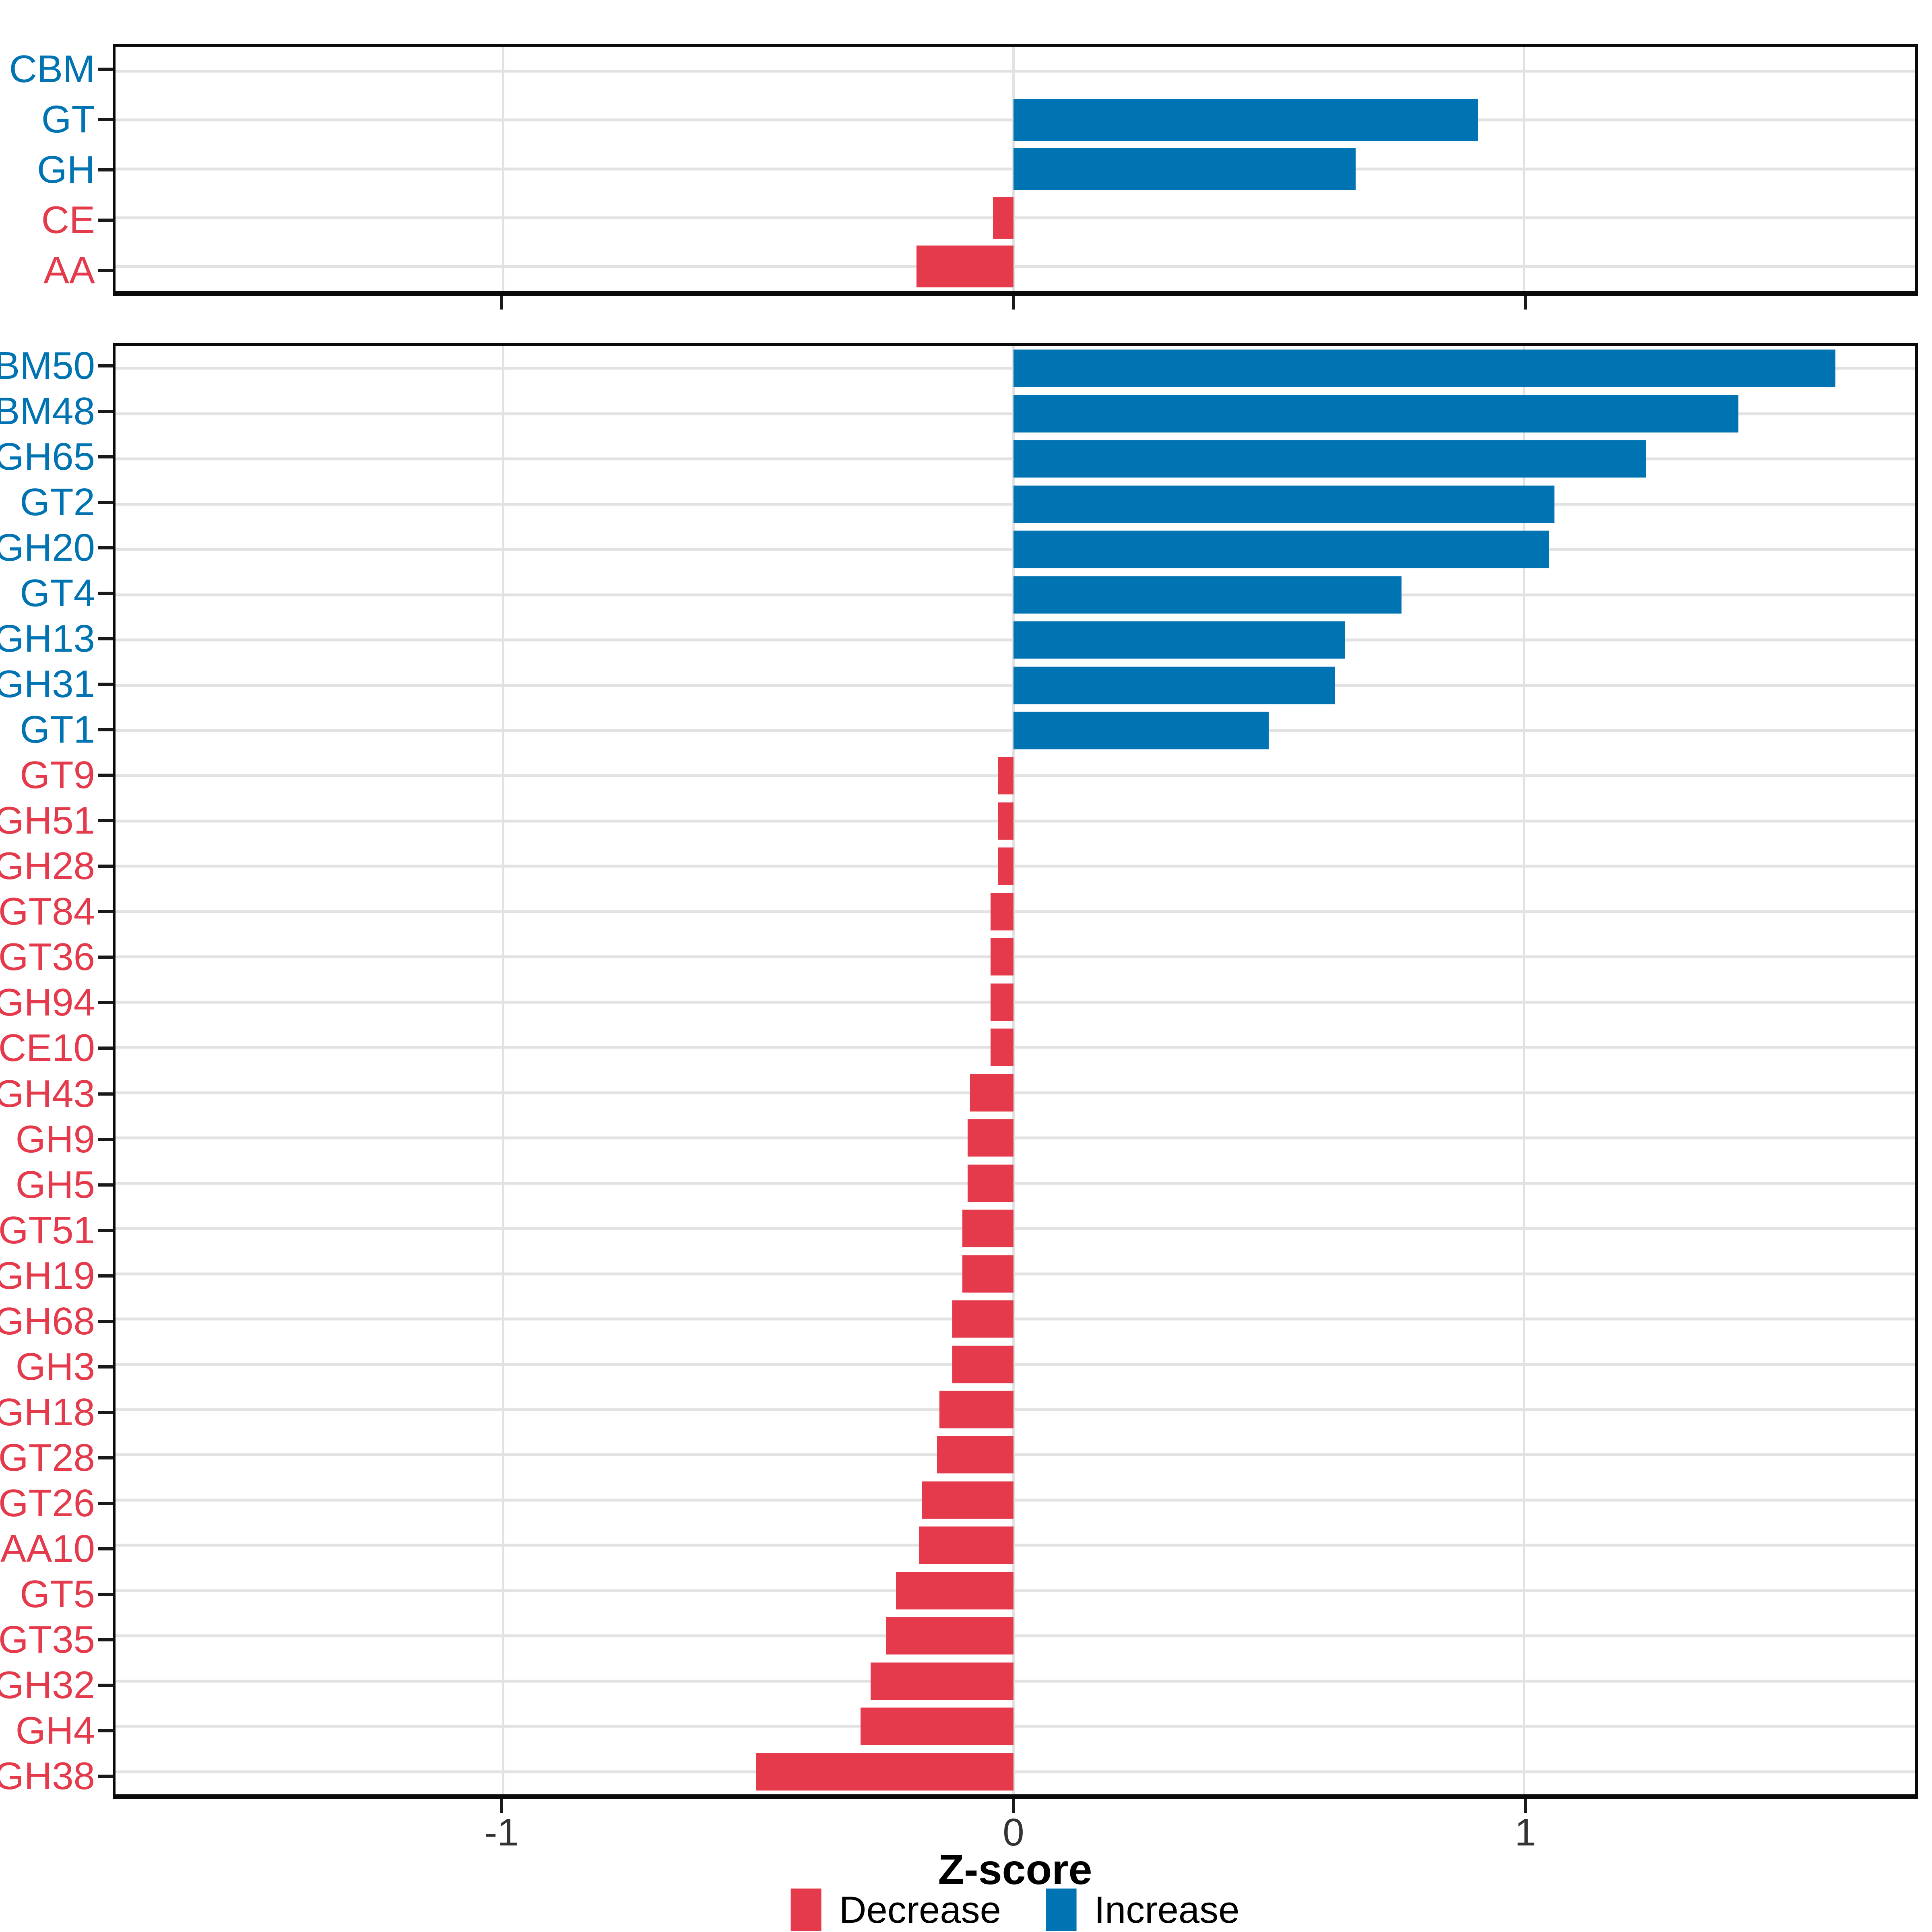 The image size is (1932, 1932). What do you see at coordinates (66, 169) in the screenshot?
I see `y-label-GH: GH` at bounding box center [66, 169].